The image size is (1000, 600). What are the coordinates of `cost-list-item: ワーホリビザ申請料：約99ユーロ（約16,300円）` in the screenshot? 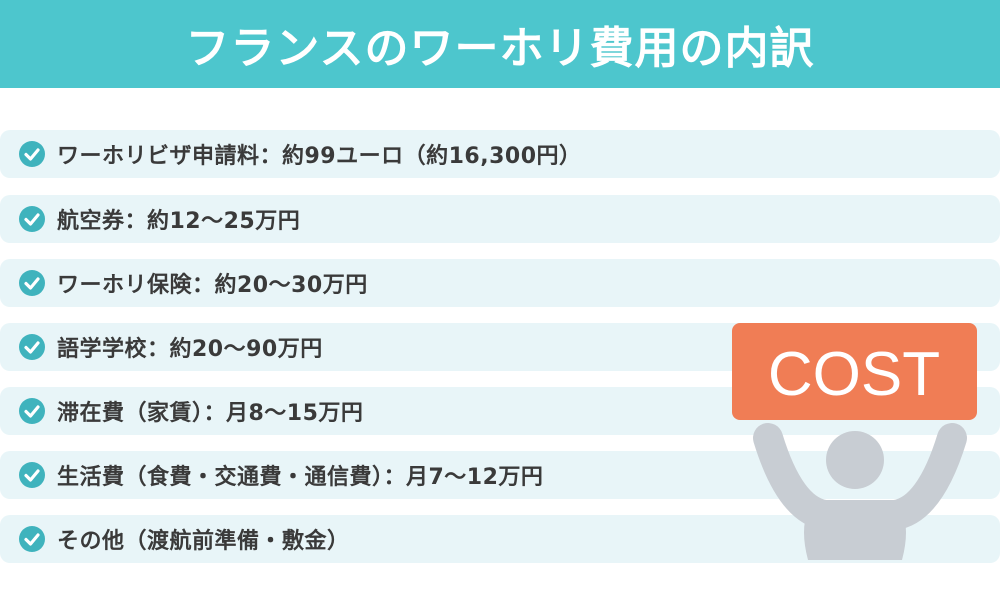 It's located at (500, 154).